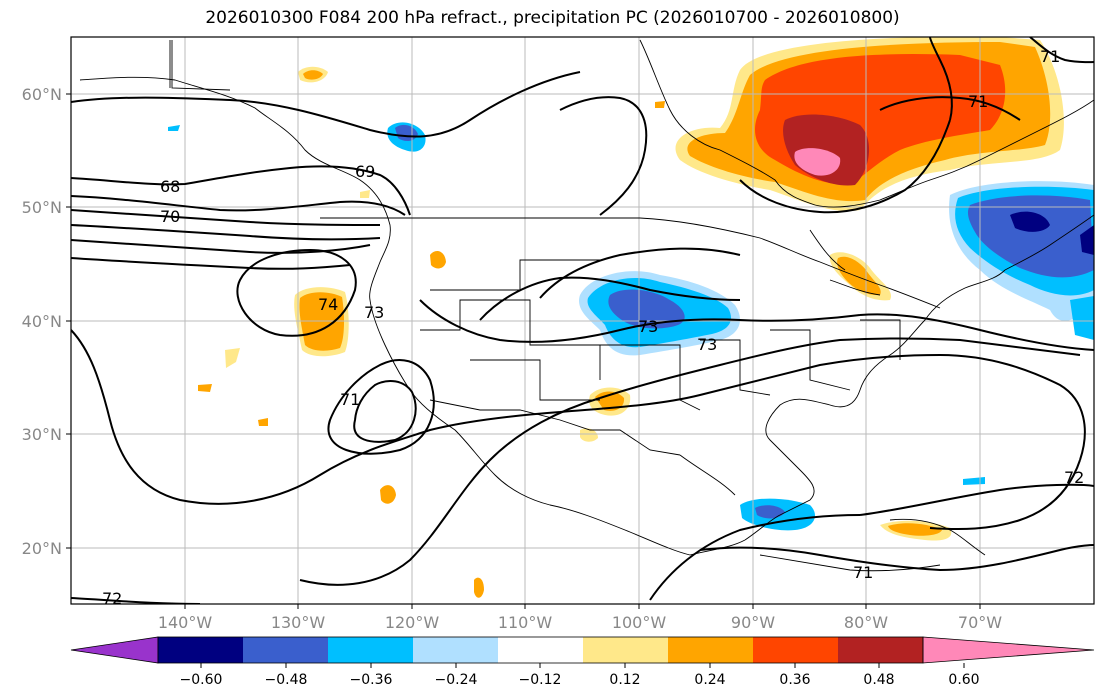  I want to click on colorbar-label: −0.36, so click(371, 680).